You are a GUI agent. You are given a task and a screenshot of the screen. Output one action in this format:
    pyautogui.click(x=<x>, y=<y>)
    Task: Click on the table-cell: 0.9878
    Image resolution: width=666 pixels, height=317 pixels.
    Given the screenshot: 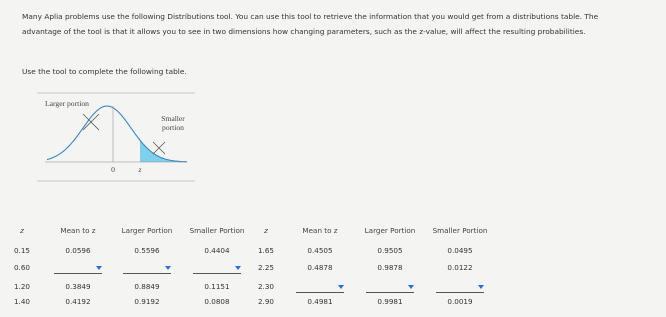 What is the action you would take?
    pyautogui.click(x=390, y=267)
    